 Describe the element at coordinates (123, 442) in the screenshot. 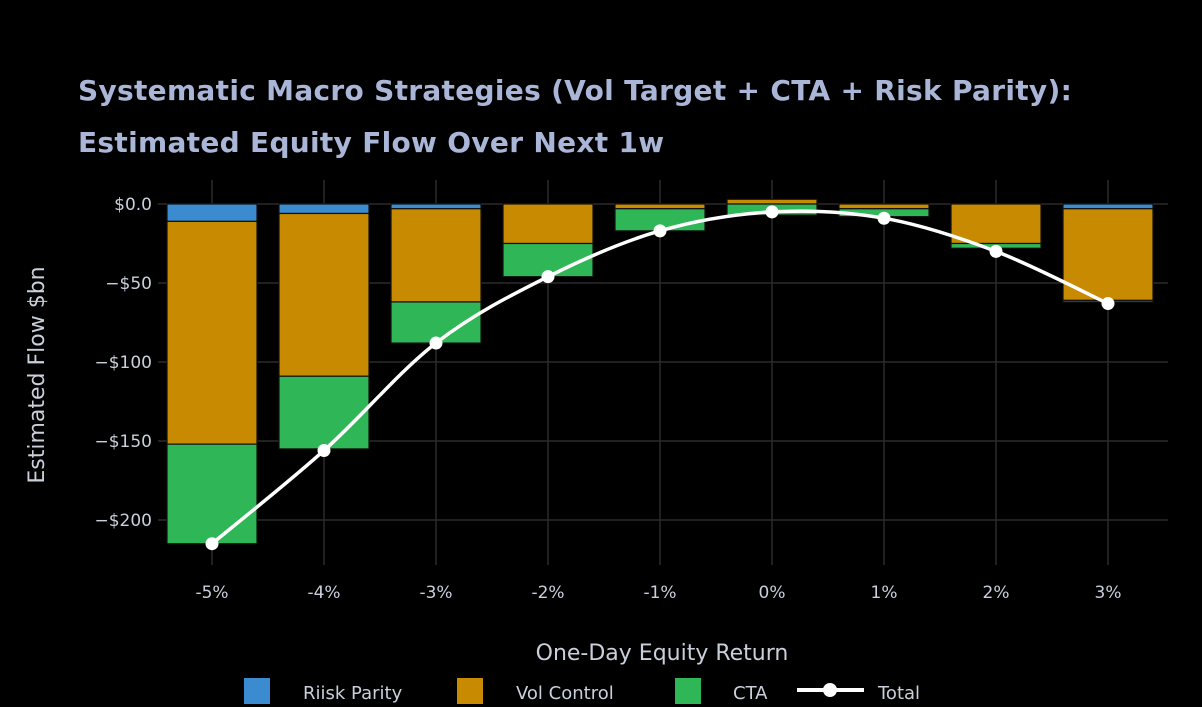

I see `y-tick-label: −$150` at that location.